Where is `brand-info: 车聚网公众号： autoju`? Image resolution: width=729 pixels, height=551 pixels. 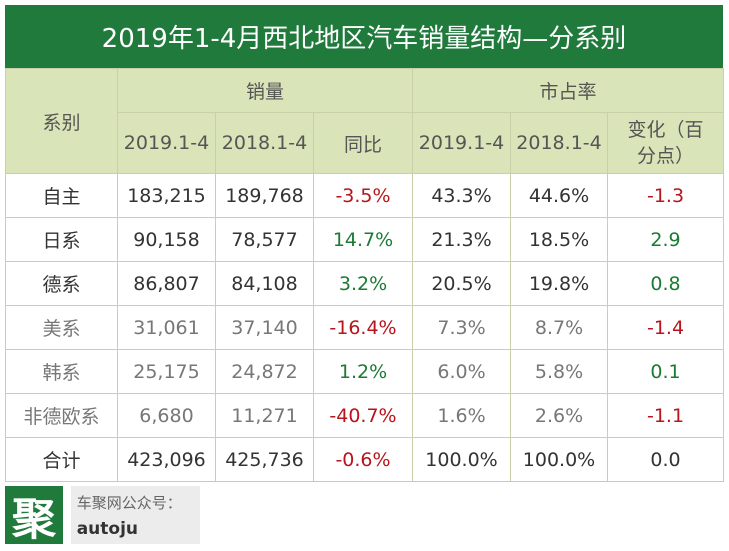 brand-info: 车聚网公众号： autoju is located at coordinates (135, 515).